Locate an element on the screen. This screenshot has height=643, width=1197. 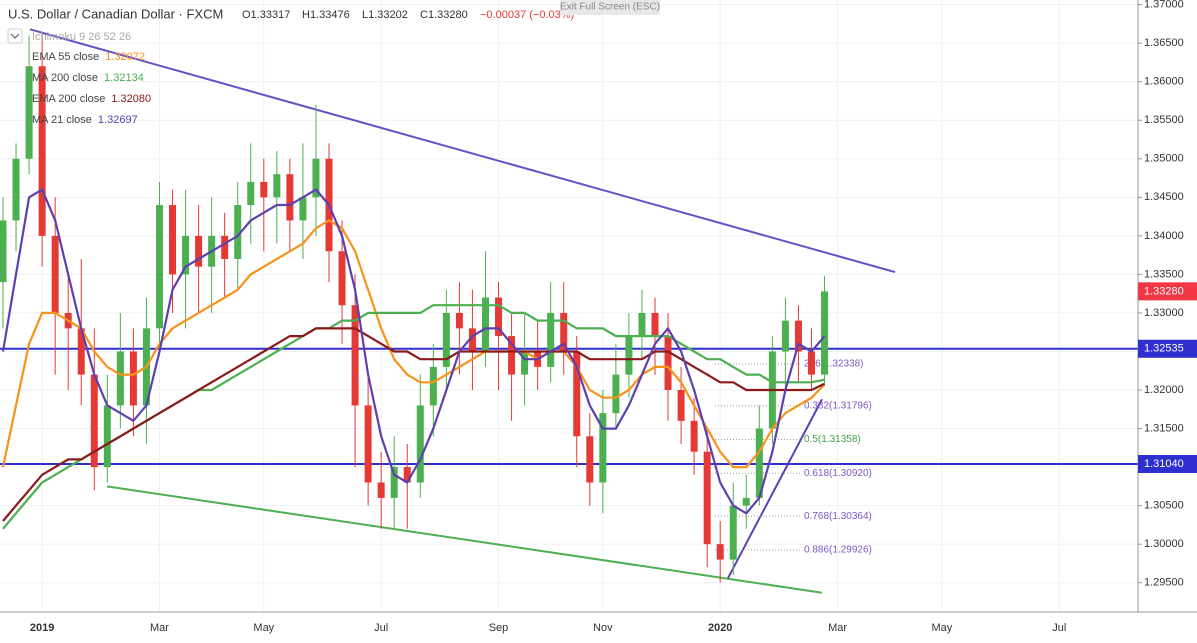
y-tick-label: 1.34000 is located at coordinates (1164, 236).